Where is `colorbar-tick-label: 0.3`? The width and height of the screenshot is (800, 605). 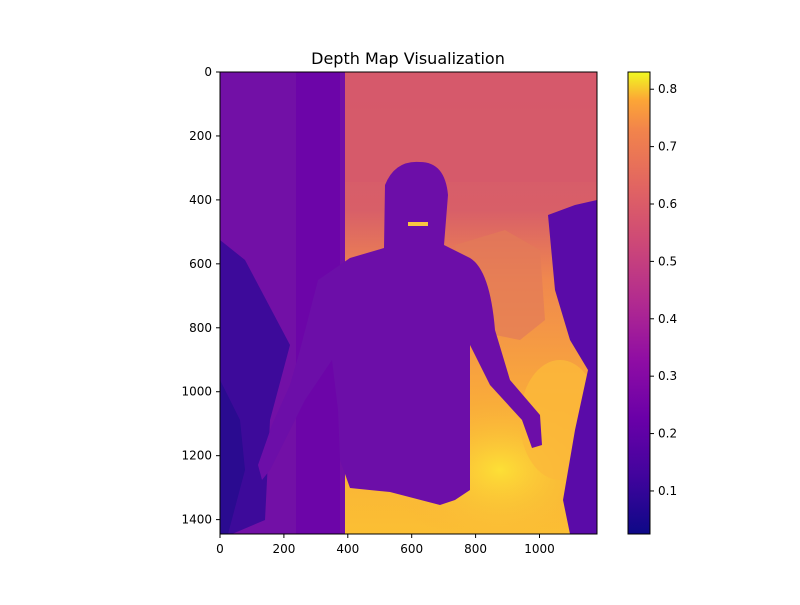 colorbar-tick-label: 0.3 is located at coordinates (667, 376).